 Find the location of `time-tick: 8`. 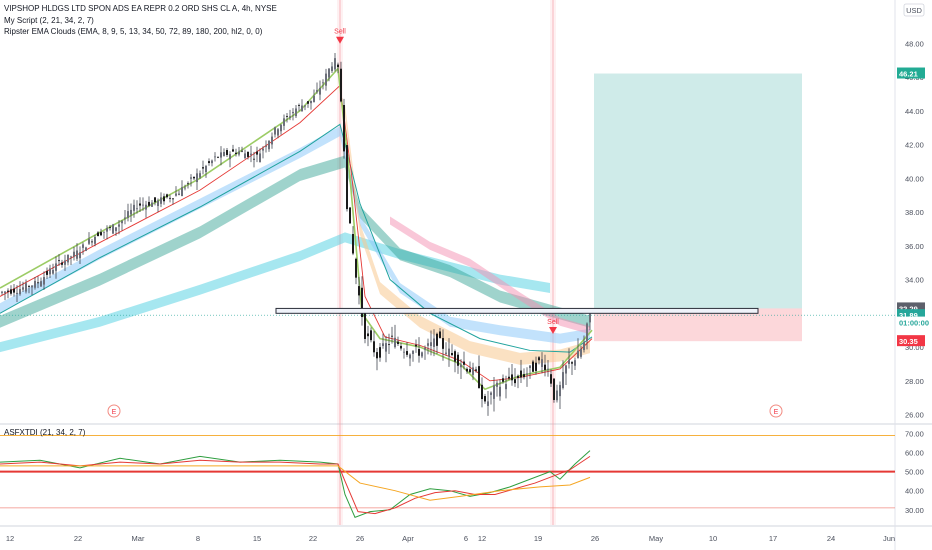

time-tick: 8 is located at coordinates (198, 538).